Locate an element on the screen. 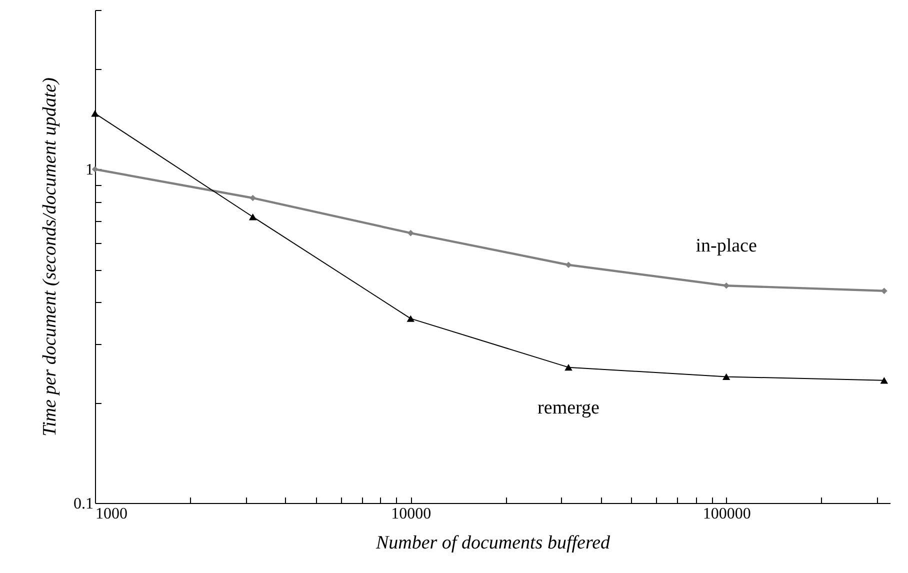 The height and width of the screenshot is (573, 908). x-axis-title: Number of documents buffered is located at coordinates (492, 543).